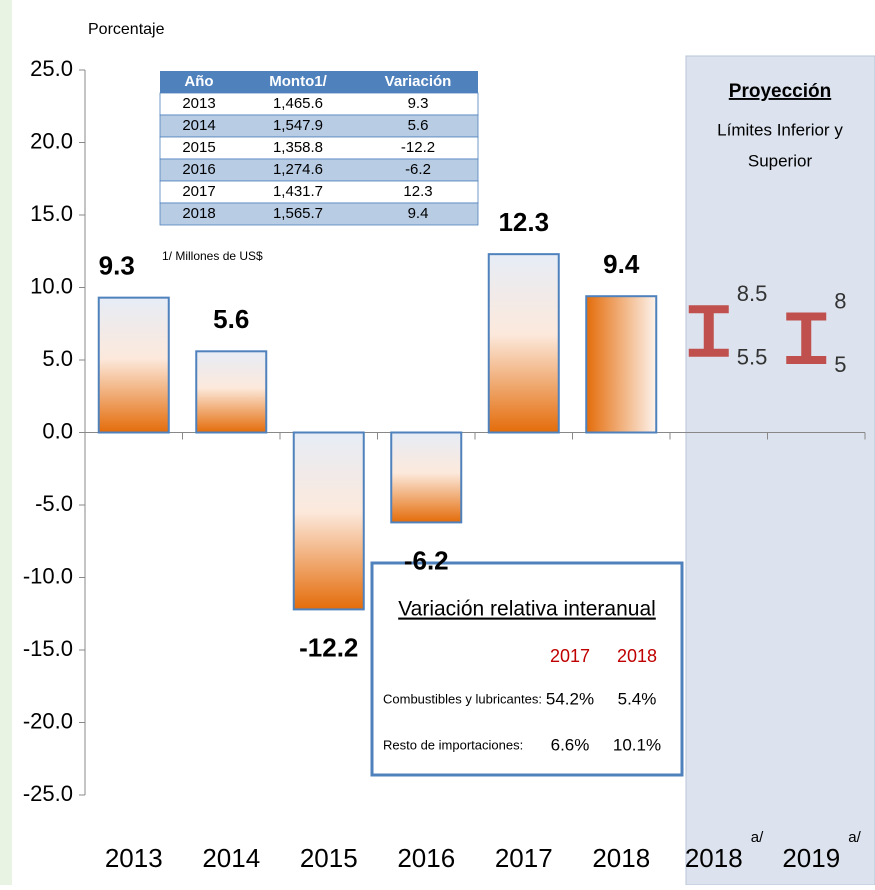 Image resolution: width=875 pixels, height=890 pixels. I want to click on y-tick-label: 25.0, so click(51, 68).